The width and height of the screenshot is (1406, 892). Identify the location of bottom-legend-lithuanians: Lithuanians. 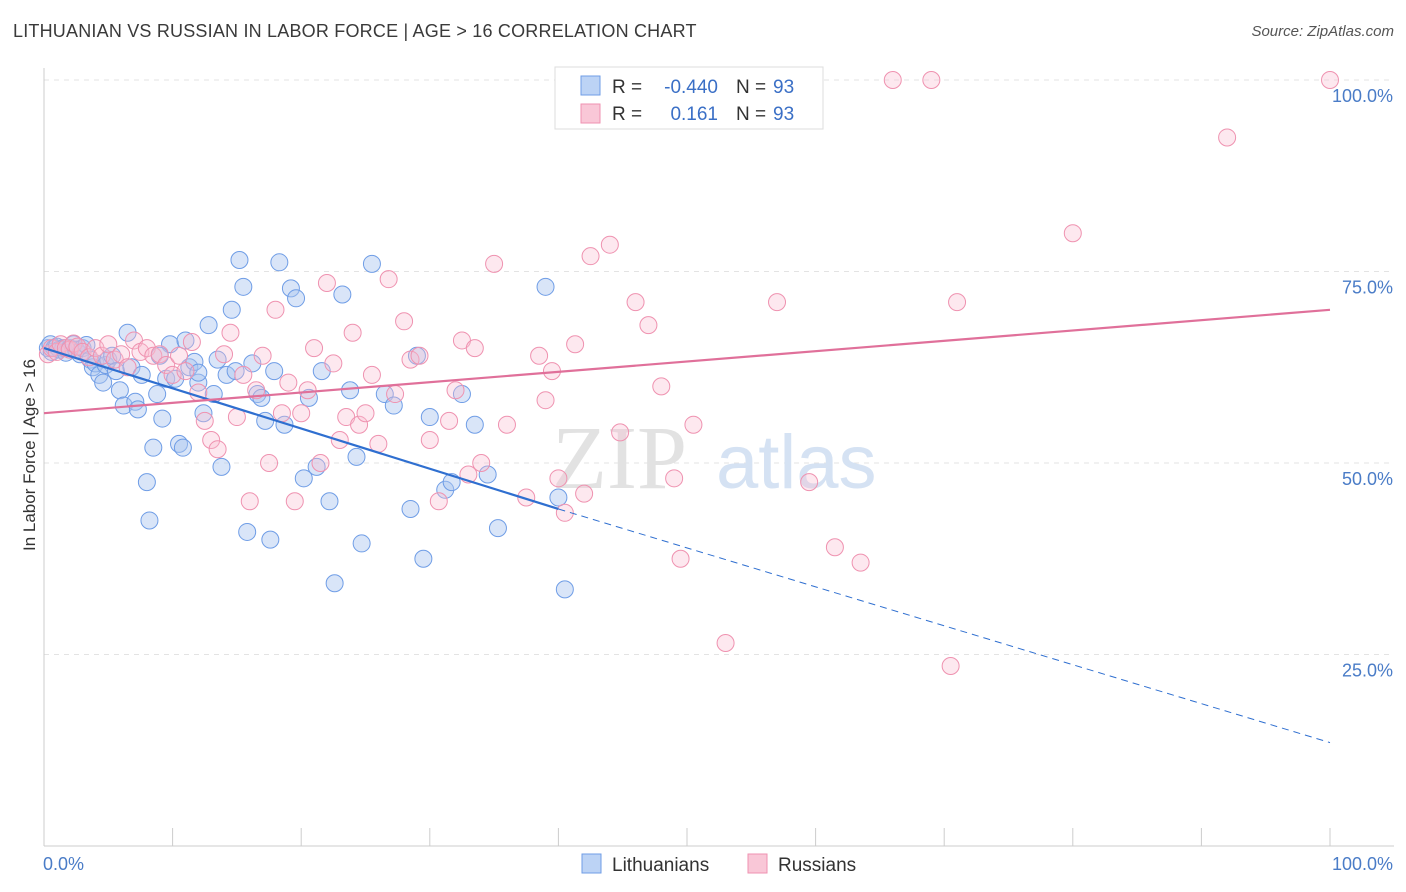
(660, 865).